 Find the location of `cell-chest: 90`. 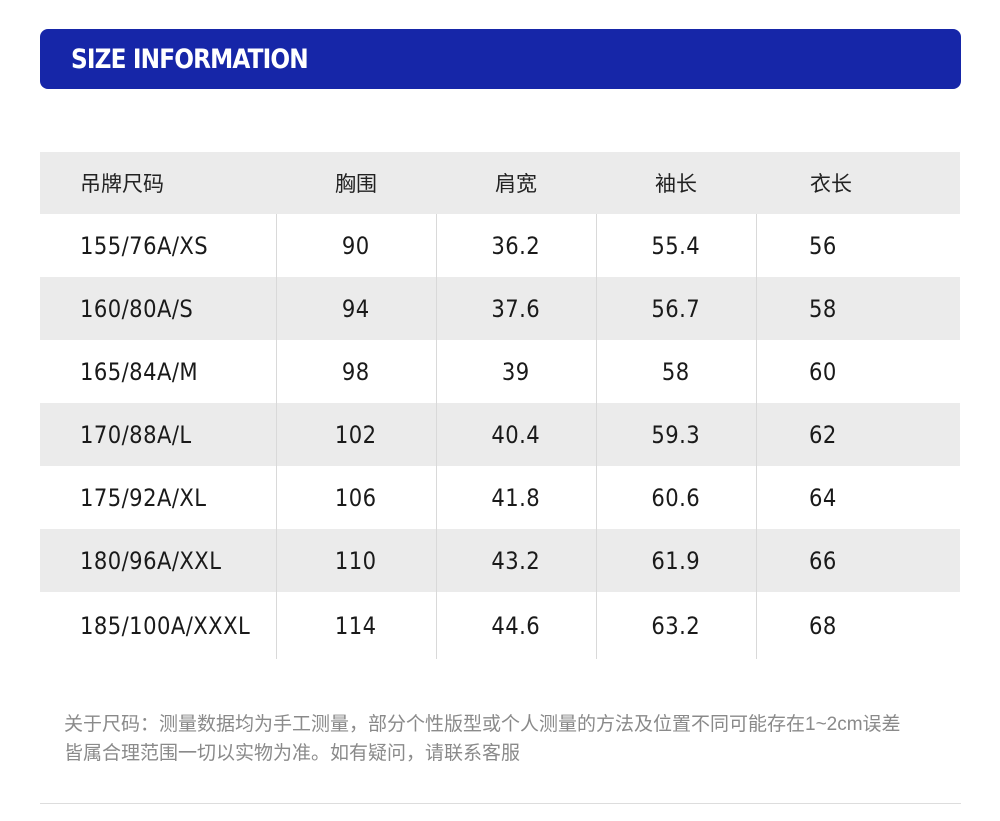

cell-chest: 90 is located at coordinates (355, 245).